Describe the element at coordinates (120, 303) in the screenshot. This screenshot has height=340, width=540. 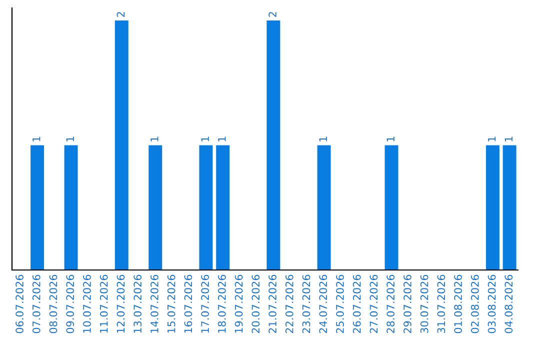
I see `x-tick-label: 12.07.2026` at that location.